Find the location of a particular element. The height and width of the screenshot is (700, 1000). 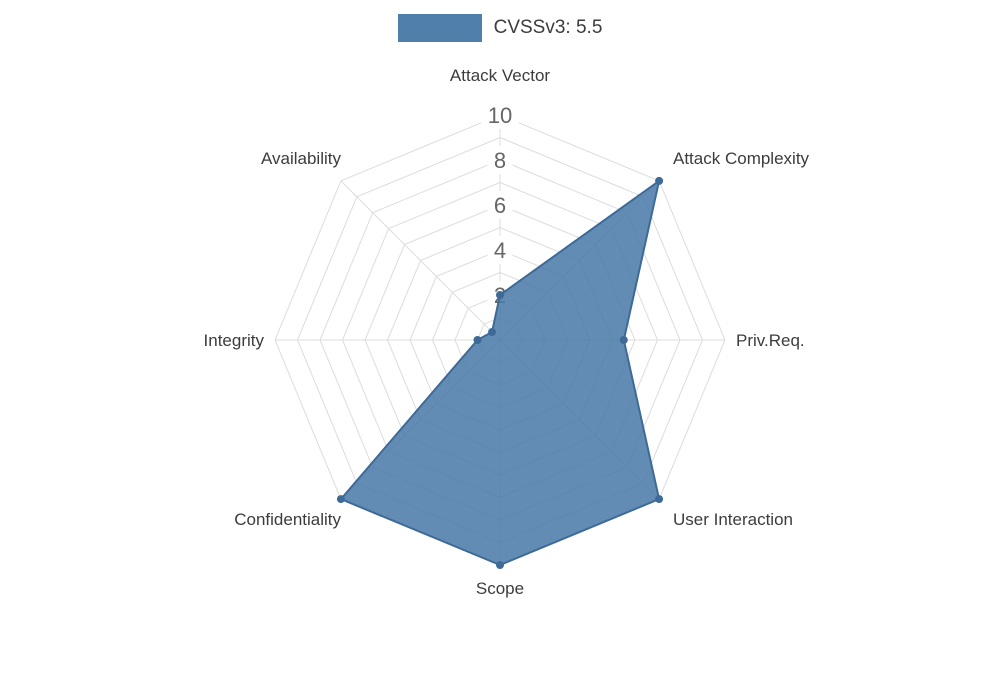

tick-label-4: 4 is located at coordinates (500, 250).